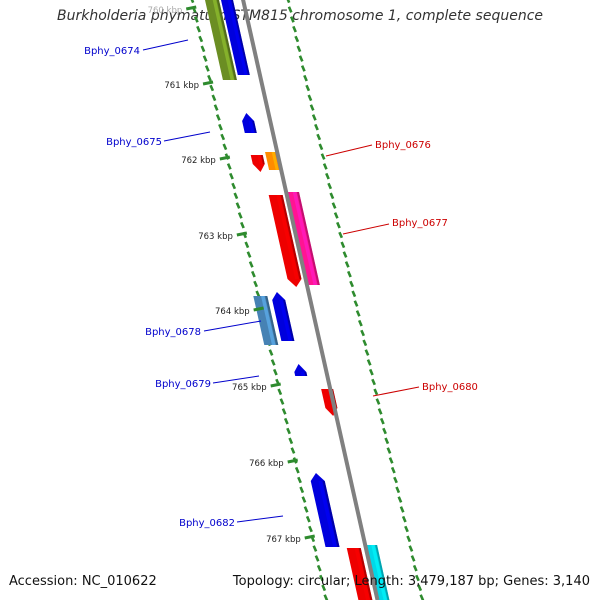  What do you see at coordinates (173, 332) in the screenshot?
I see `gene-label: Bphy_0678` at bounding box center [173, 332].